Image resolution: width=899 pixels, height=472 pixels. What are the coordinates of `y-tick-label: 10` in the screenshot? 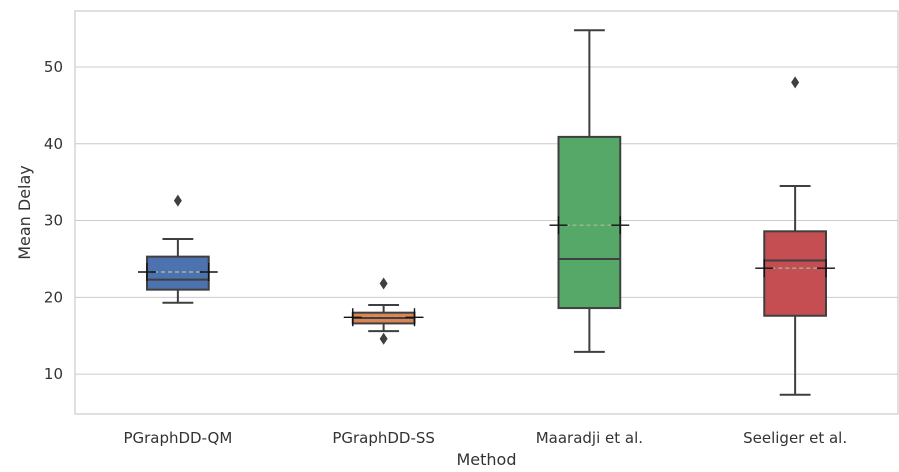 It's located at (53, 374).